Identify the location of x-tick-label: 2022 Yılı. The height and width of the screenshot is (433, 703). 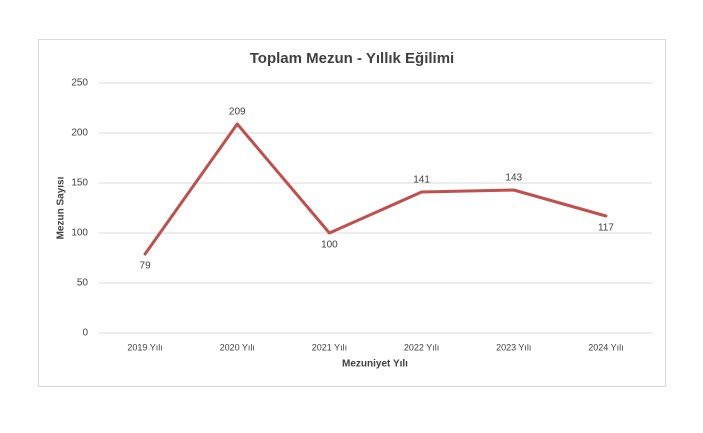
(421, 347).